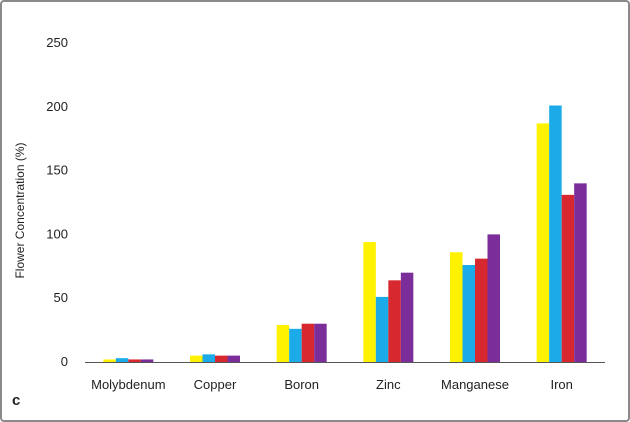  Describe the element at coordinates (332, 384) in the screenshot. I see `x-axis-ticks: Molybdenum Copper Boron Zinc Manganese Iron` at that location.